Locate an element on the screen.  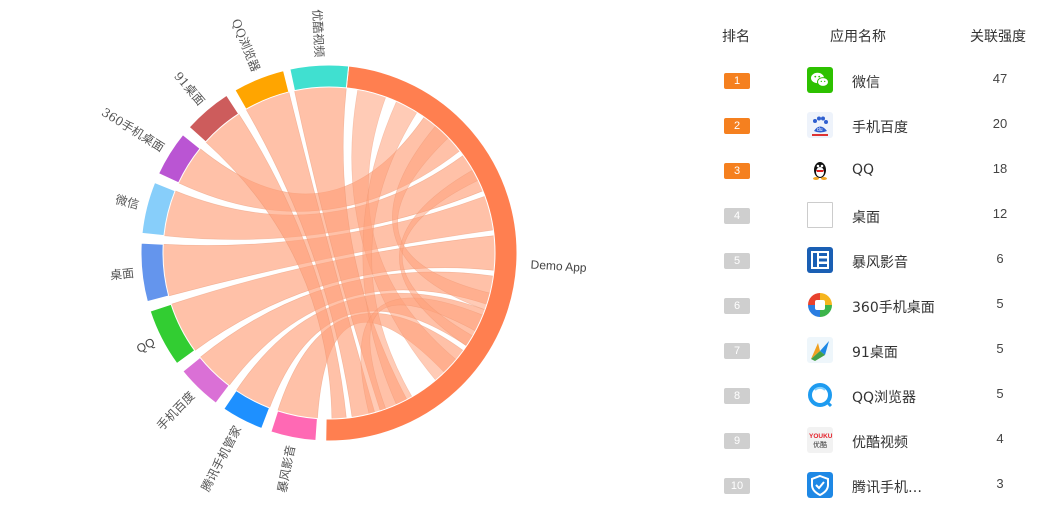
ranking-row: 6 360手机桌面 5 is located at coordinates (875, 312).